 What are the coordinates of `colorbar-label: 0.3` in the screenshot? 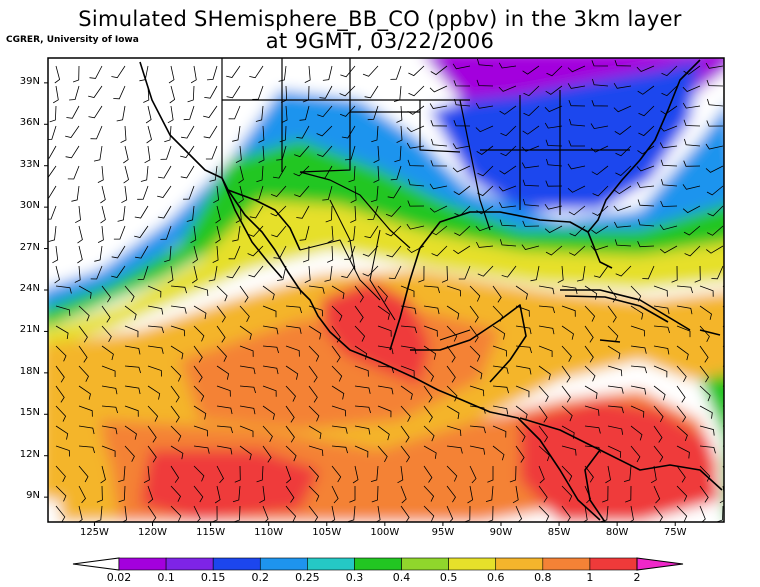 It's located at (354, 577).